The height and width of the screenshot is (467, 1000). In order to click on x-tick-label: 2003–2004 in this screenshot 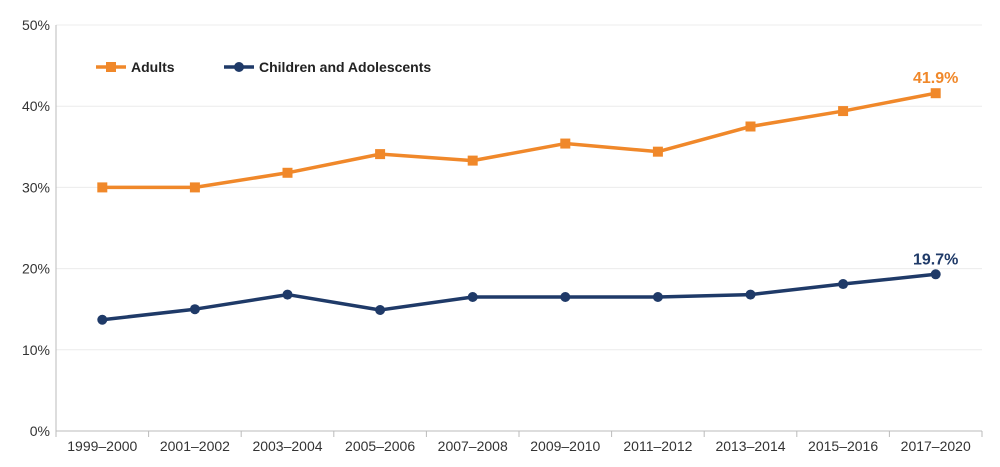, I will do `click(287, 446)`.